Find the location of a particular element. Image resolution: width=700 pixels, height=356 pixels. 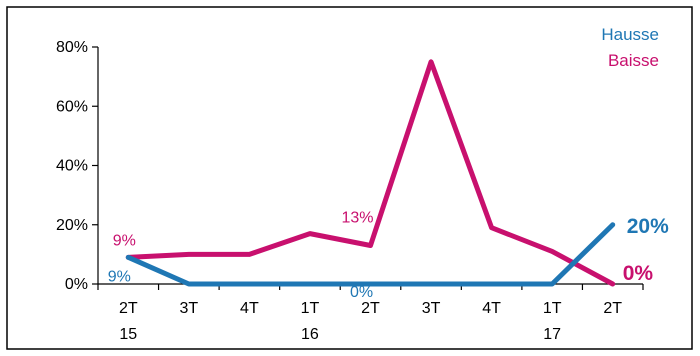

series-line-hausse is located at coordinates (370, 254).